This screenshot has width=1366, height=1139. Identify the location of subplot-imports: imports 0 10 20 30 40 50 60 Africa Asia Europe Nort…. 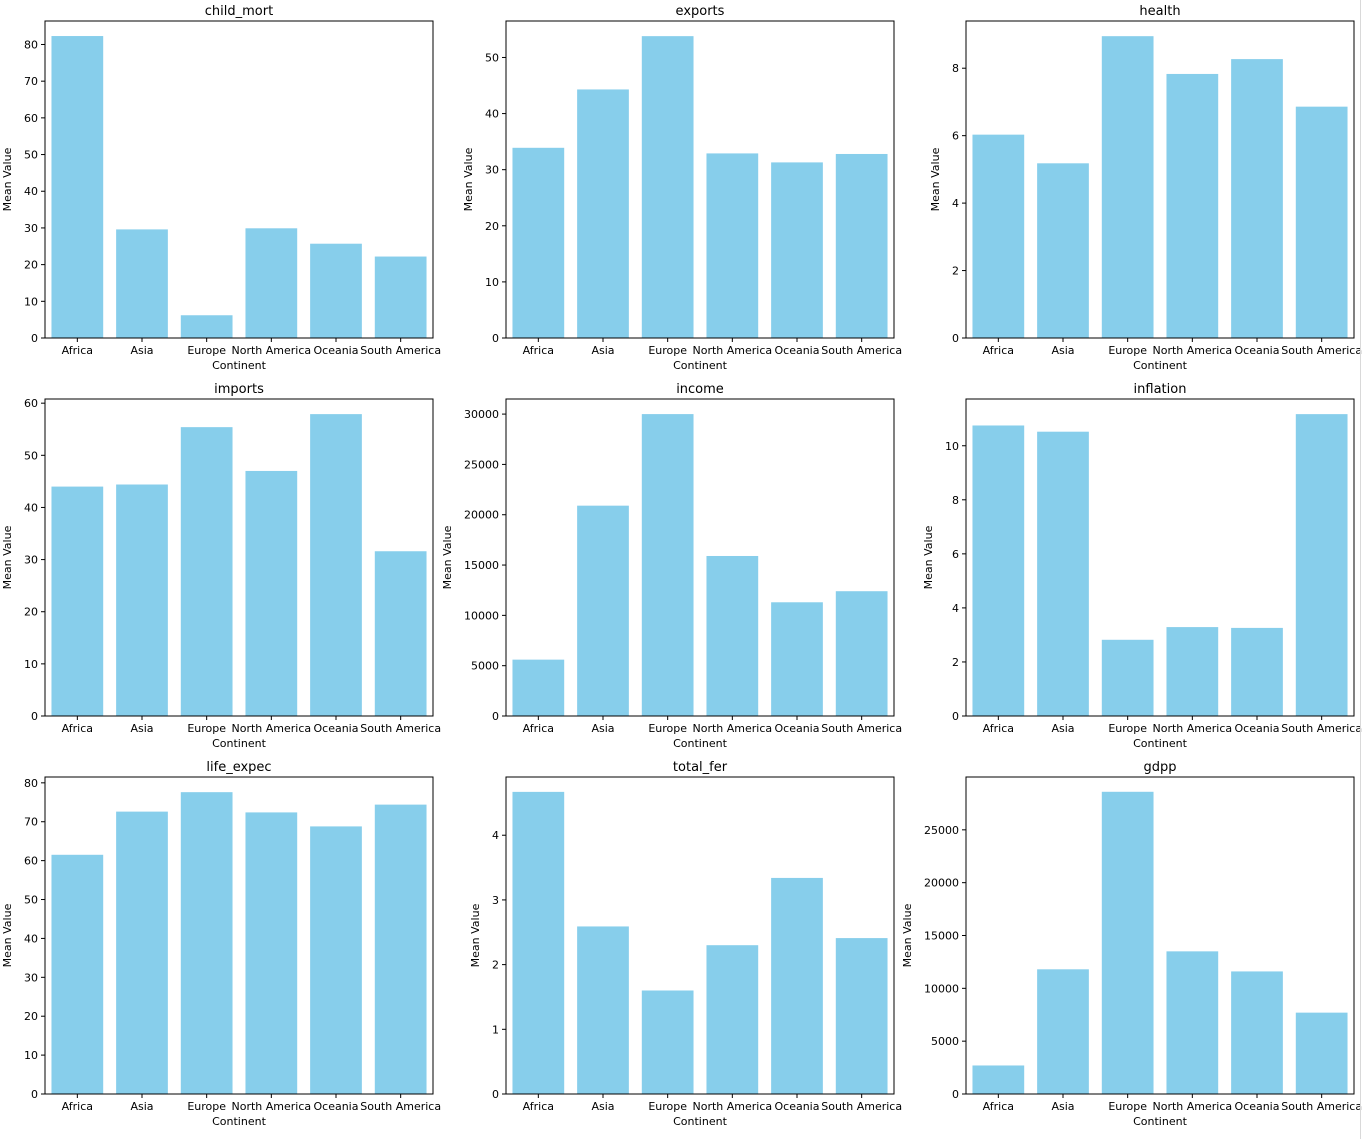
(221, 566).